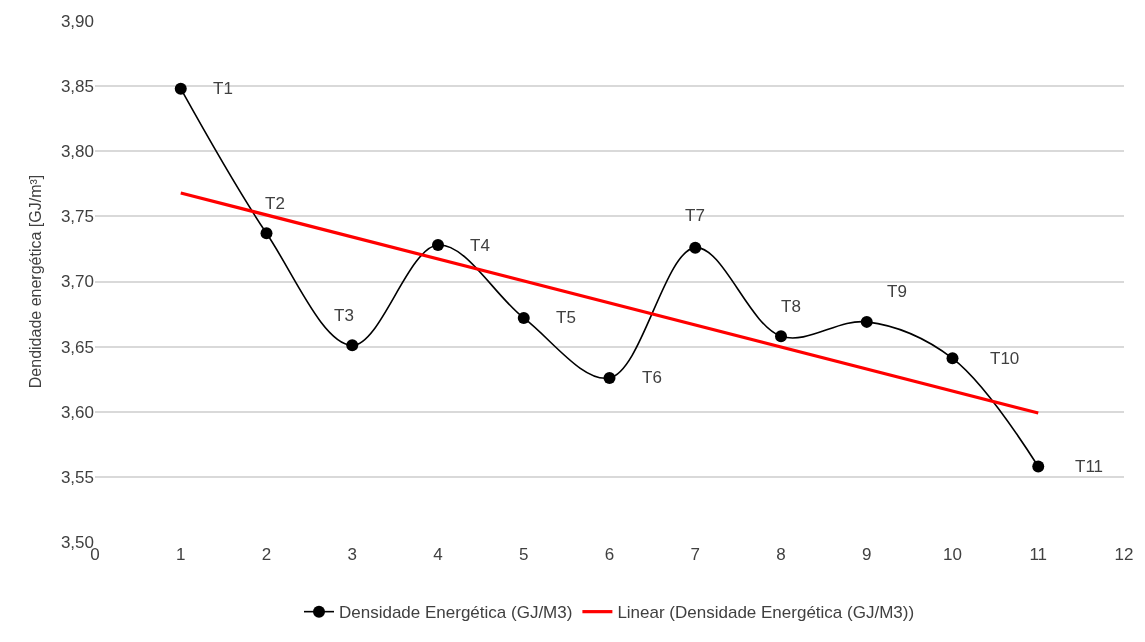 Image resolution: width=1145 pixels, height=642 pixels. What do you see at coordinates (275, 203) in the screenshot?
I see `annotation: T2` at bounding box center [275, 203].